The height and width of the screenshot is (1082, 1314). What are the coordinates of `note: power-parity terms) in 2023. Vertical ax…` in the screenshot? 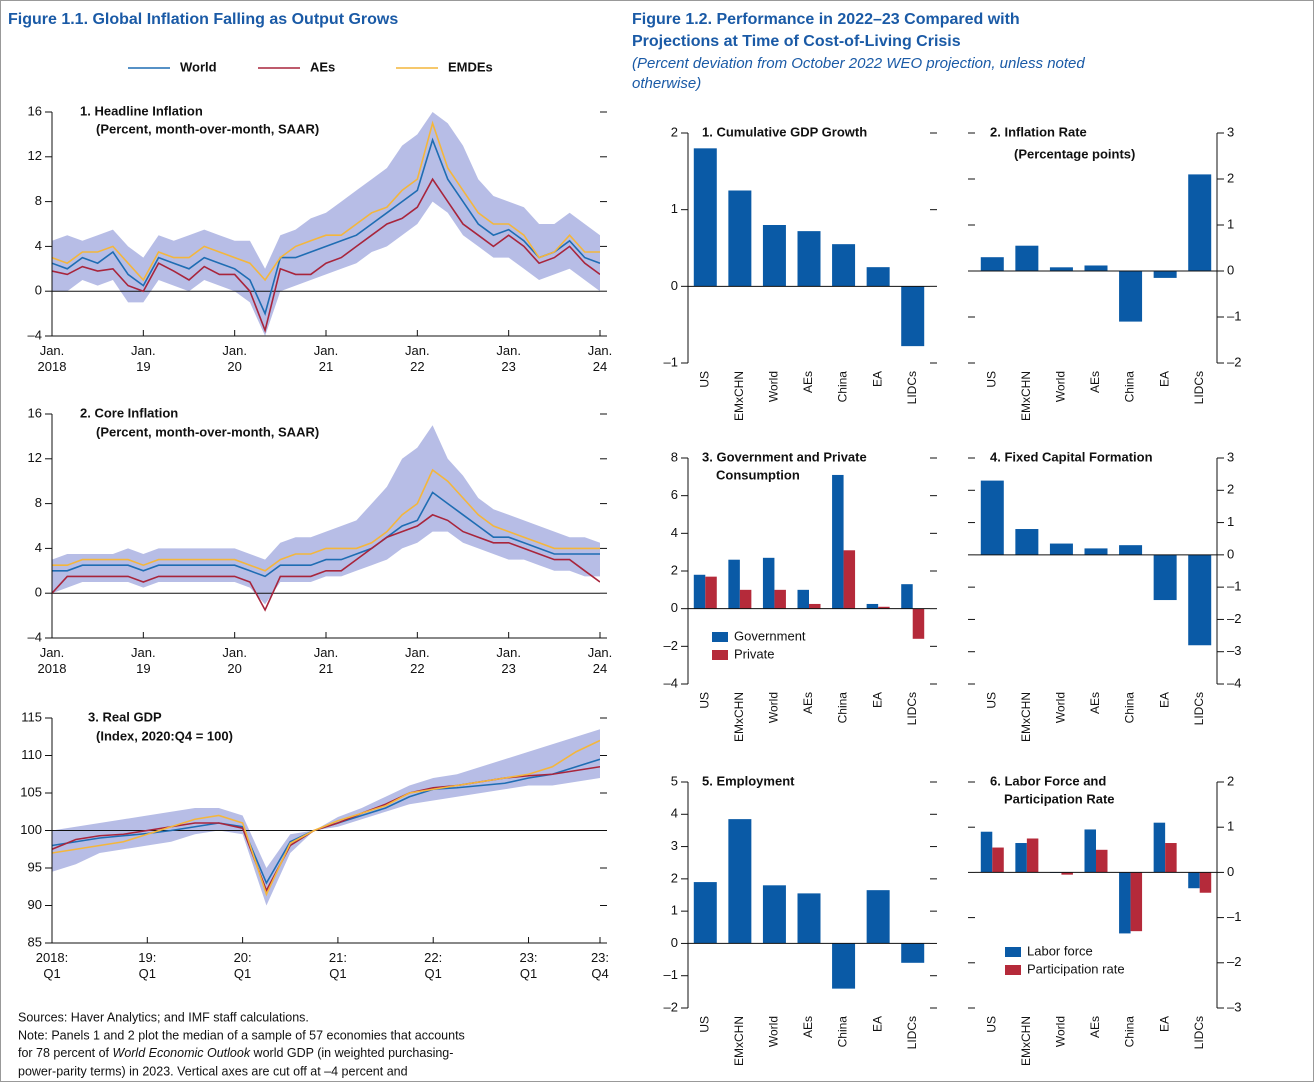 It's located at (213, 1071).